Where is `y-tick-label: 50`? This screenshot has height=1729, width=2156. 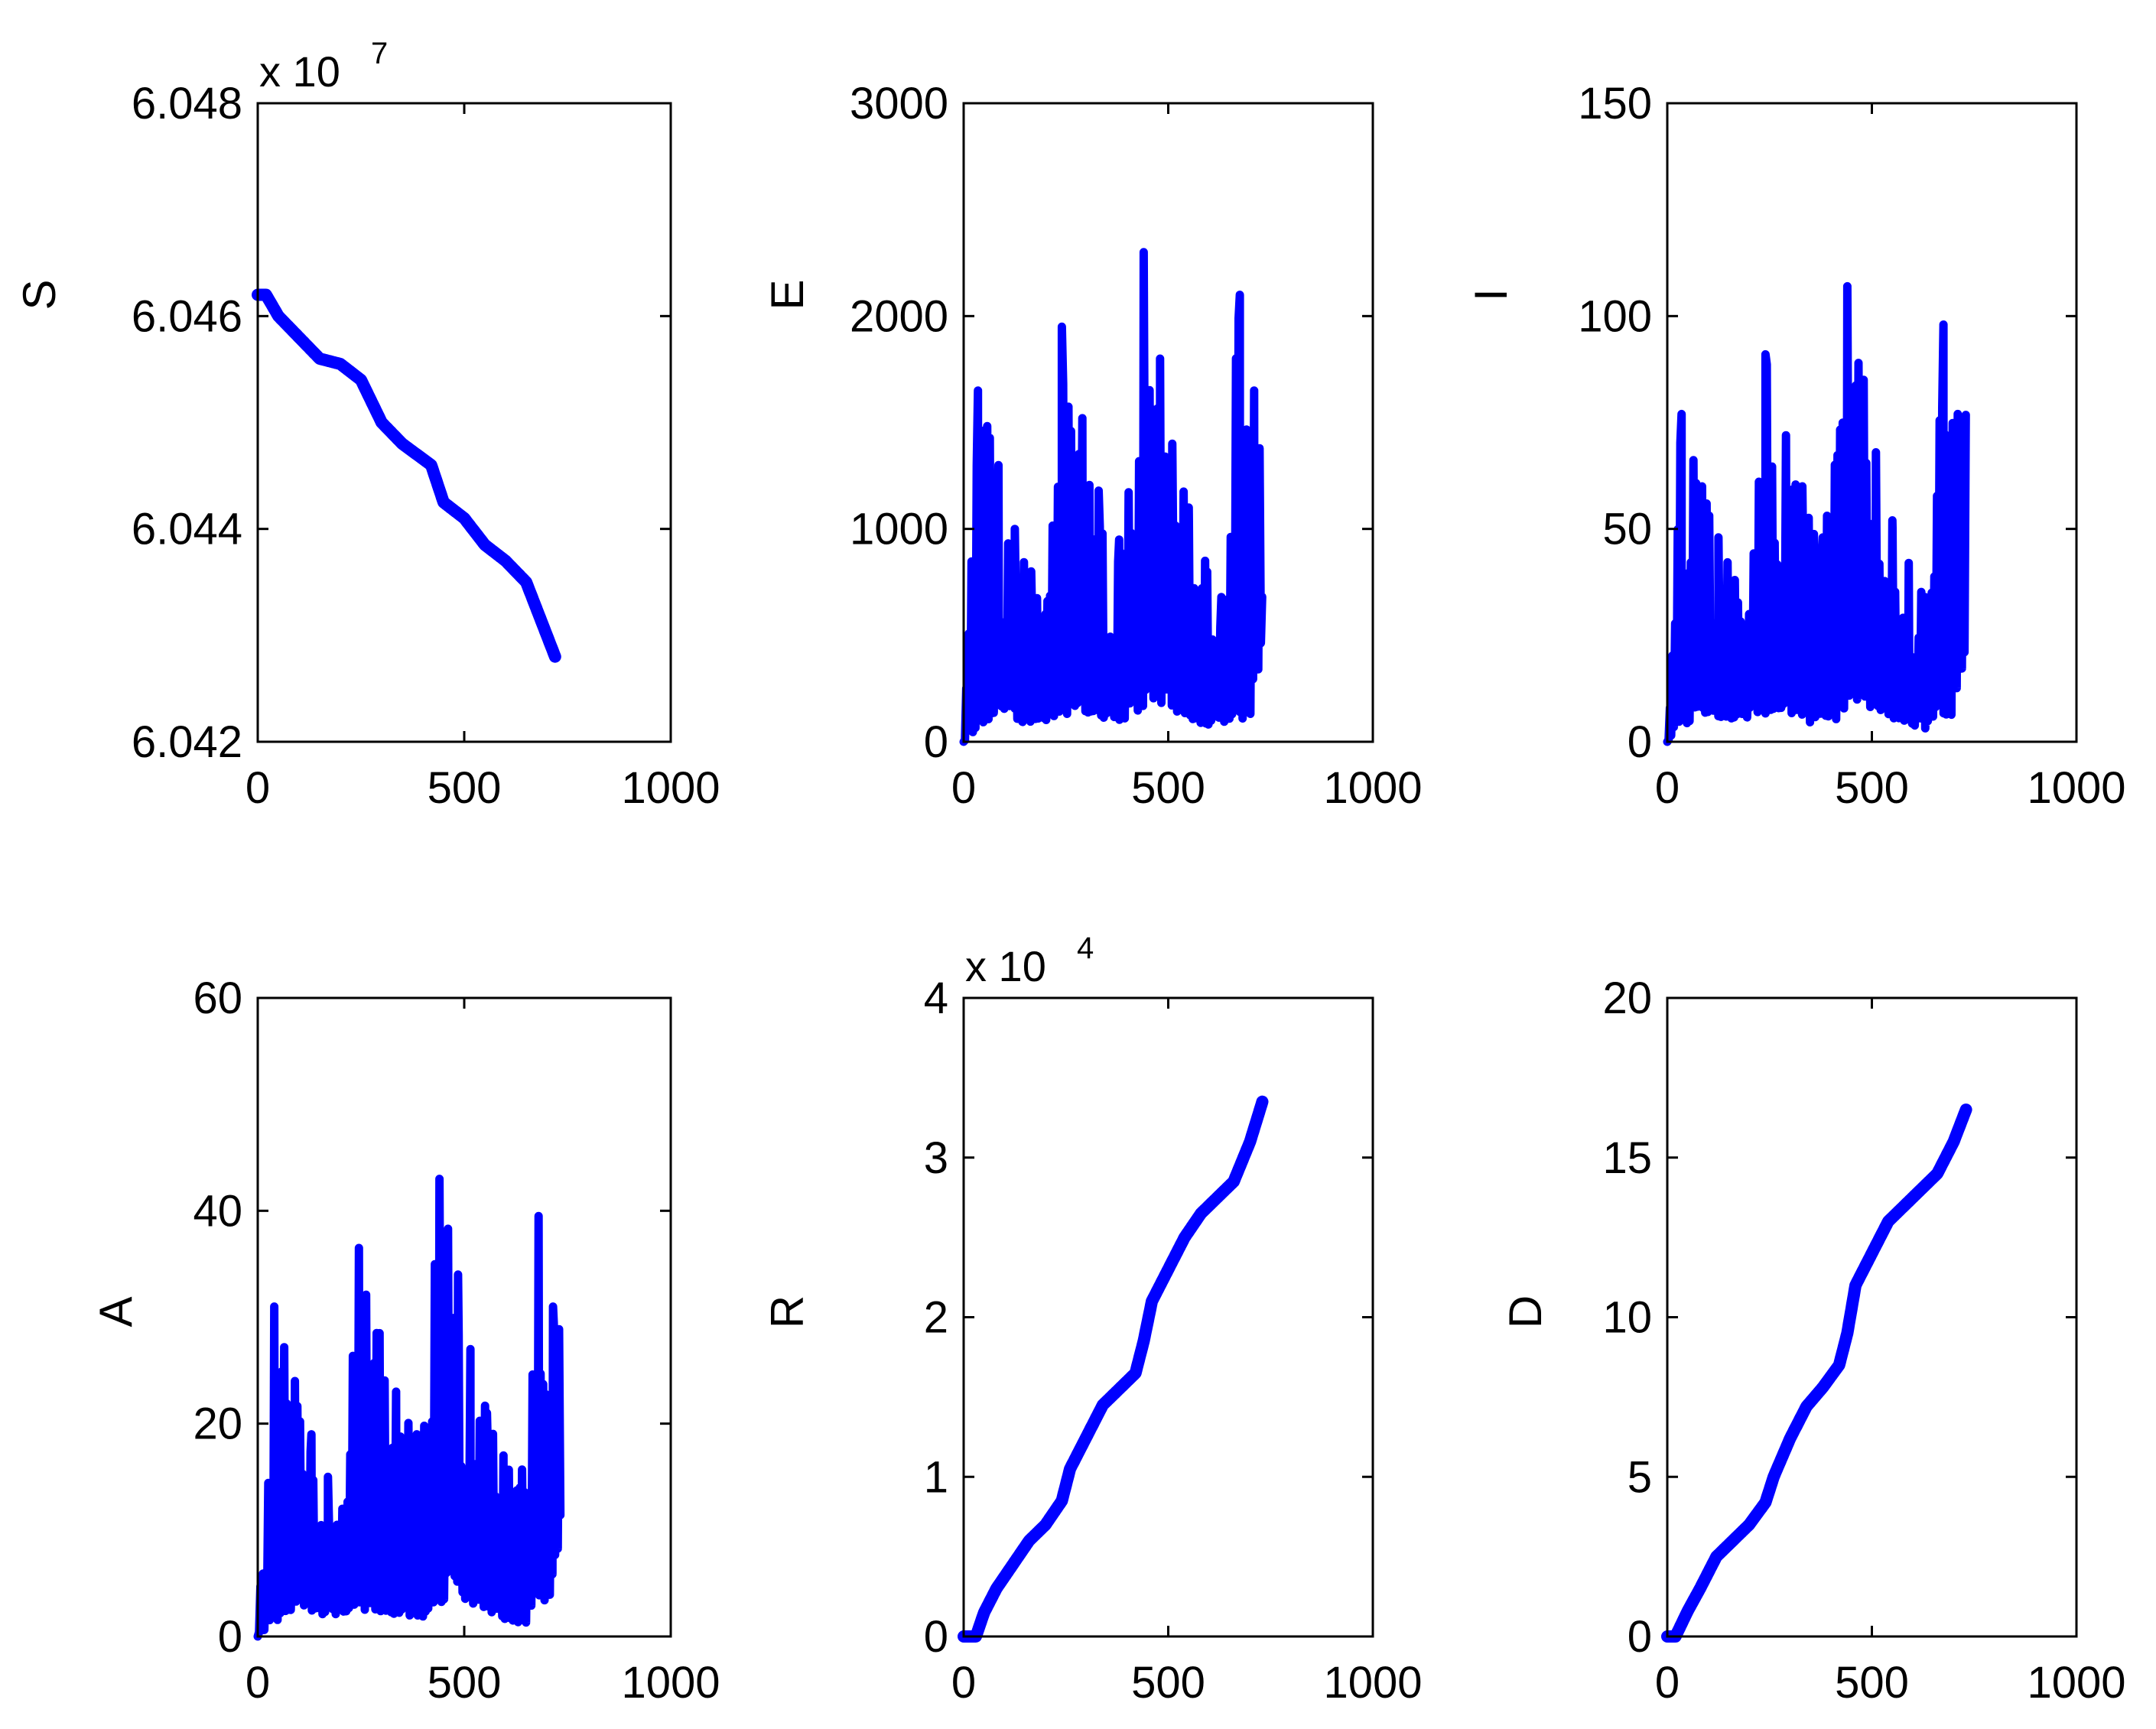 y-tick-label: 50 is located at coordinates (1627, 529).